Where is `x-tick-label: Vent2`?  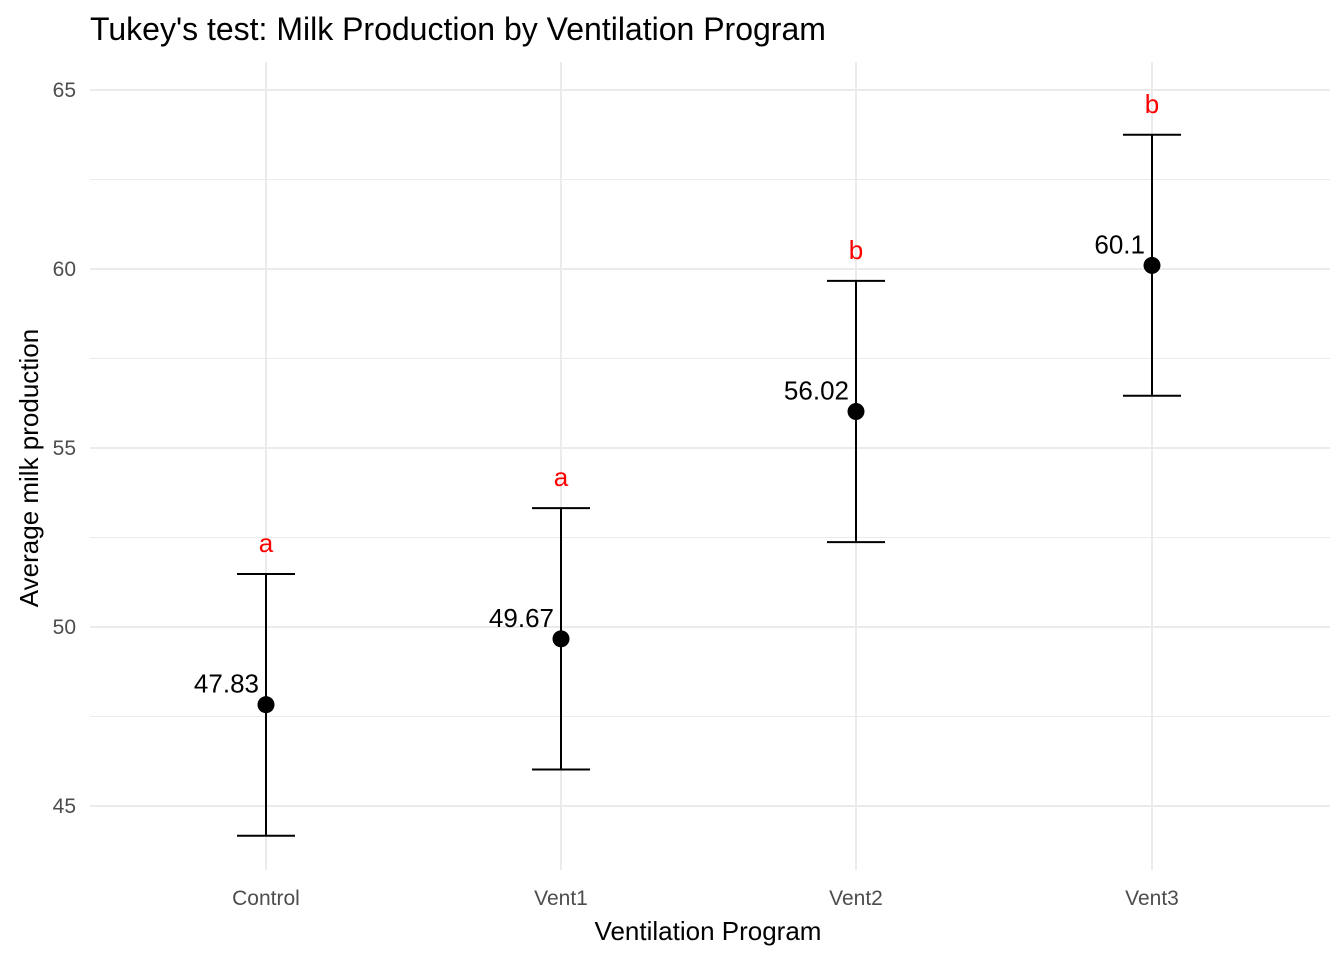 x-tick-label: Vent2 is located at coordinates (856, 898).